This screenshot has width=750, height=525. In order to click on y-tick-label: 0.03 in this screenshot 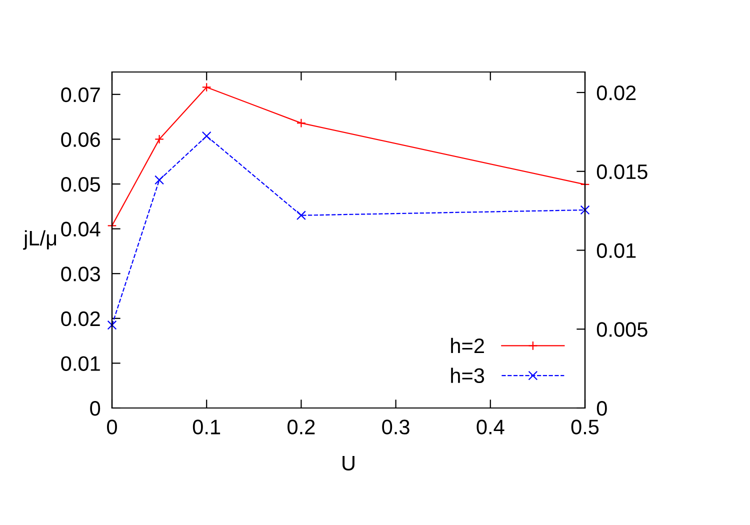, I will do `click(80, 274)`.